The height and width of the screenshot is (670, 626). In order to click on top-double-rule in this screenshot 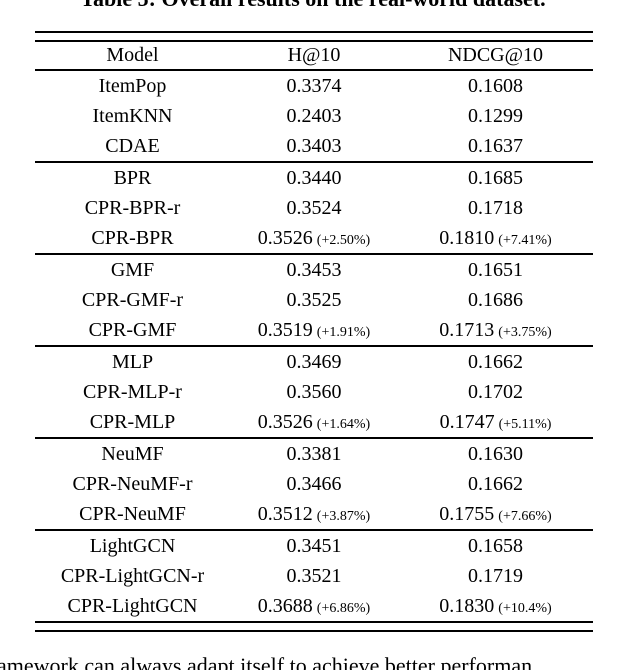, I will do `click(314, 36)`.